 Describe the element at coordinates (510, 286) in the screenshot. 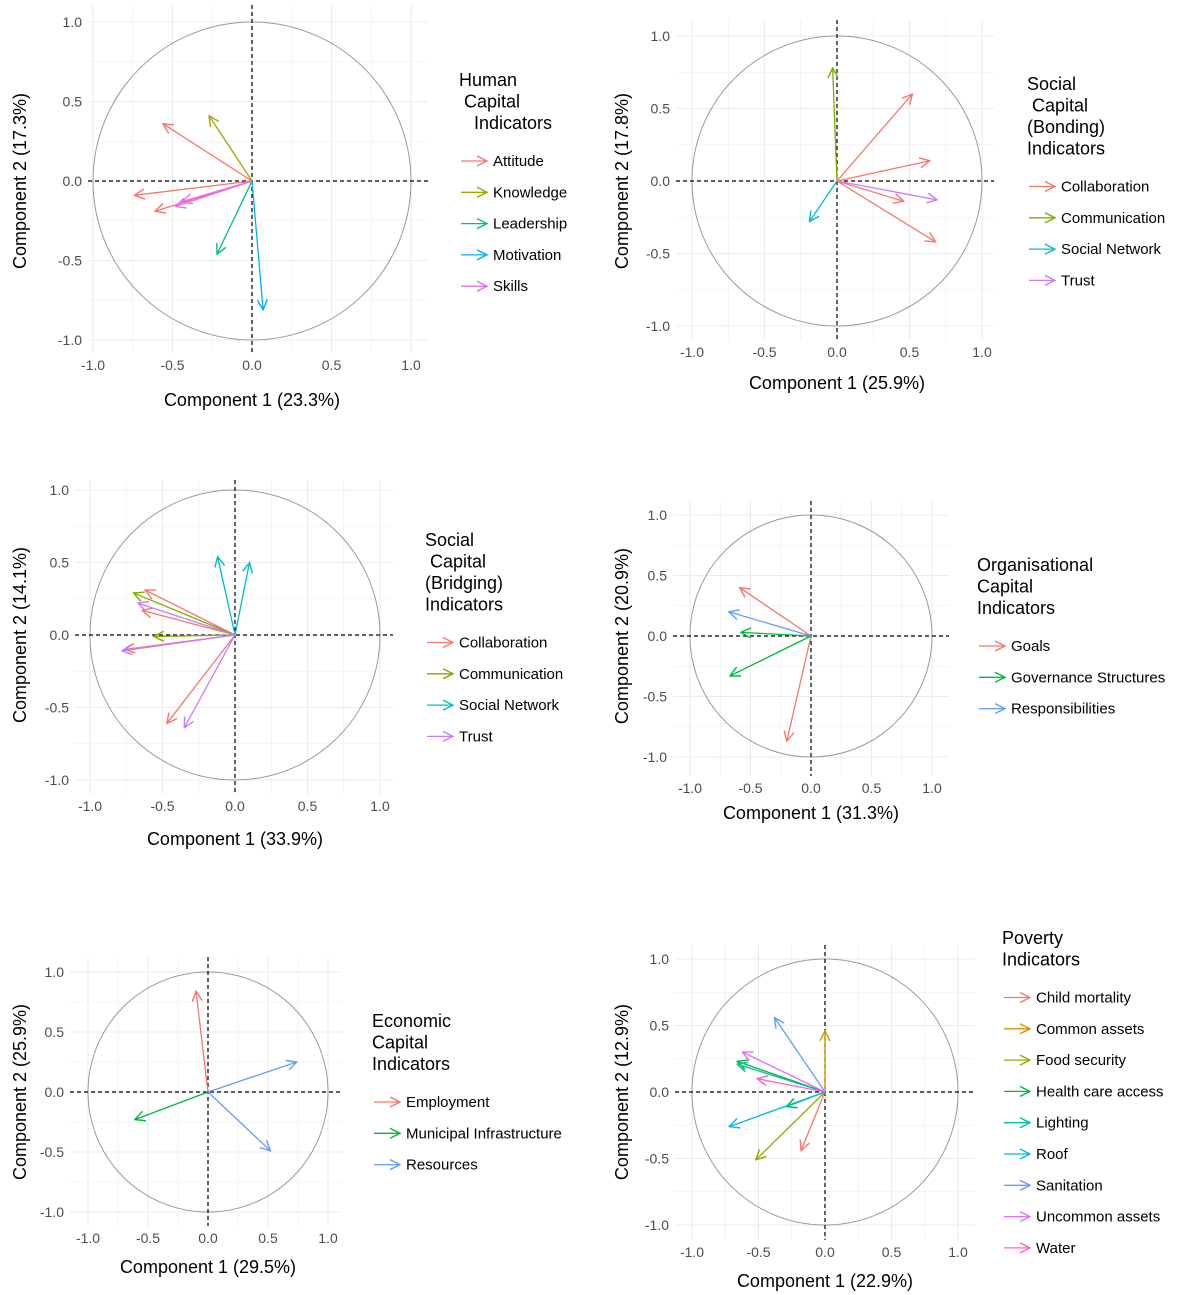

I see `legend-label: Skills` at that location.